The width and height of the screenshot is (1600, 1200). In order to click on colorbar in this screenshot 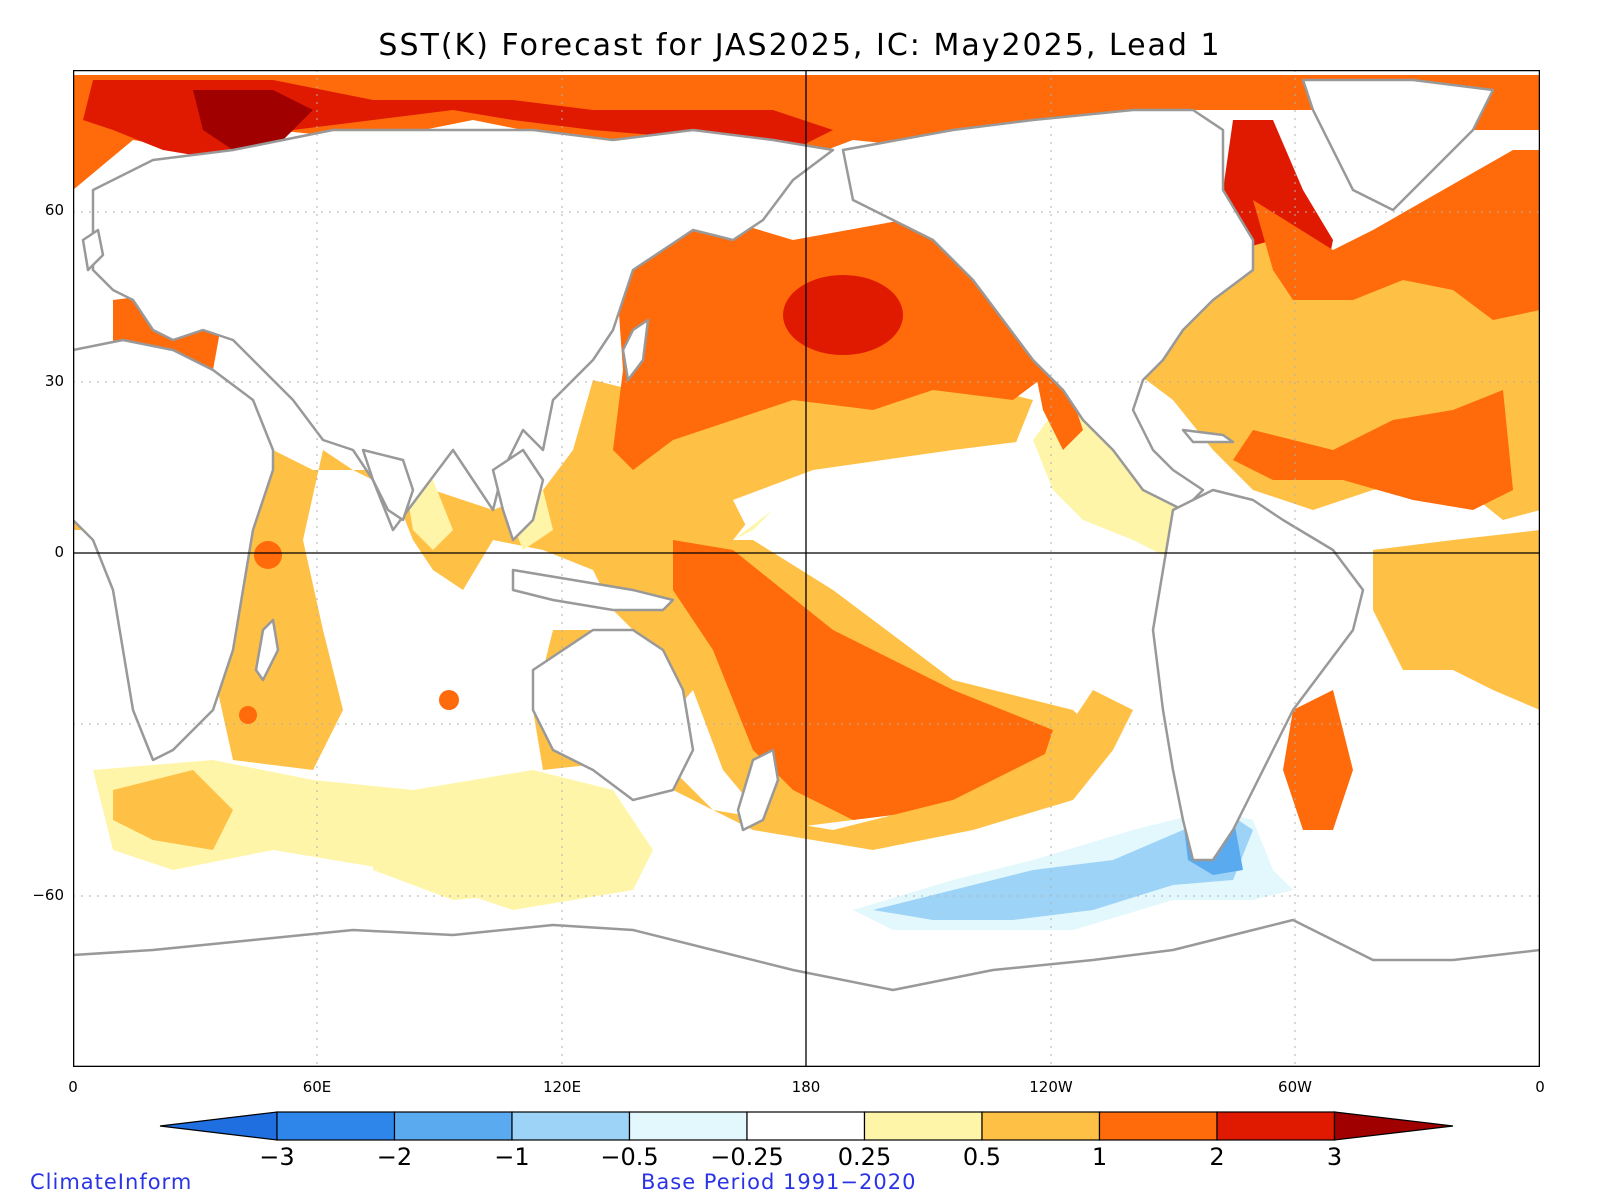, I will do `click(806, 1126)`.